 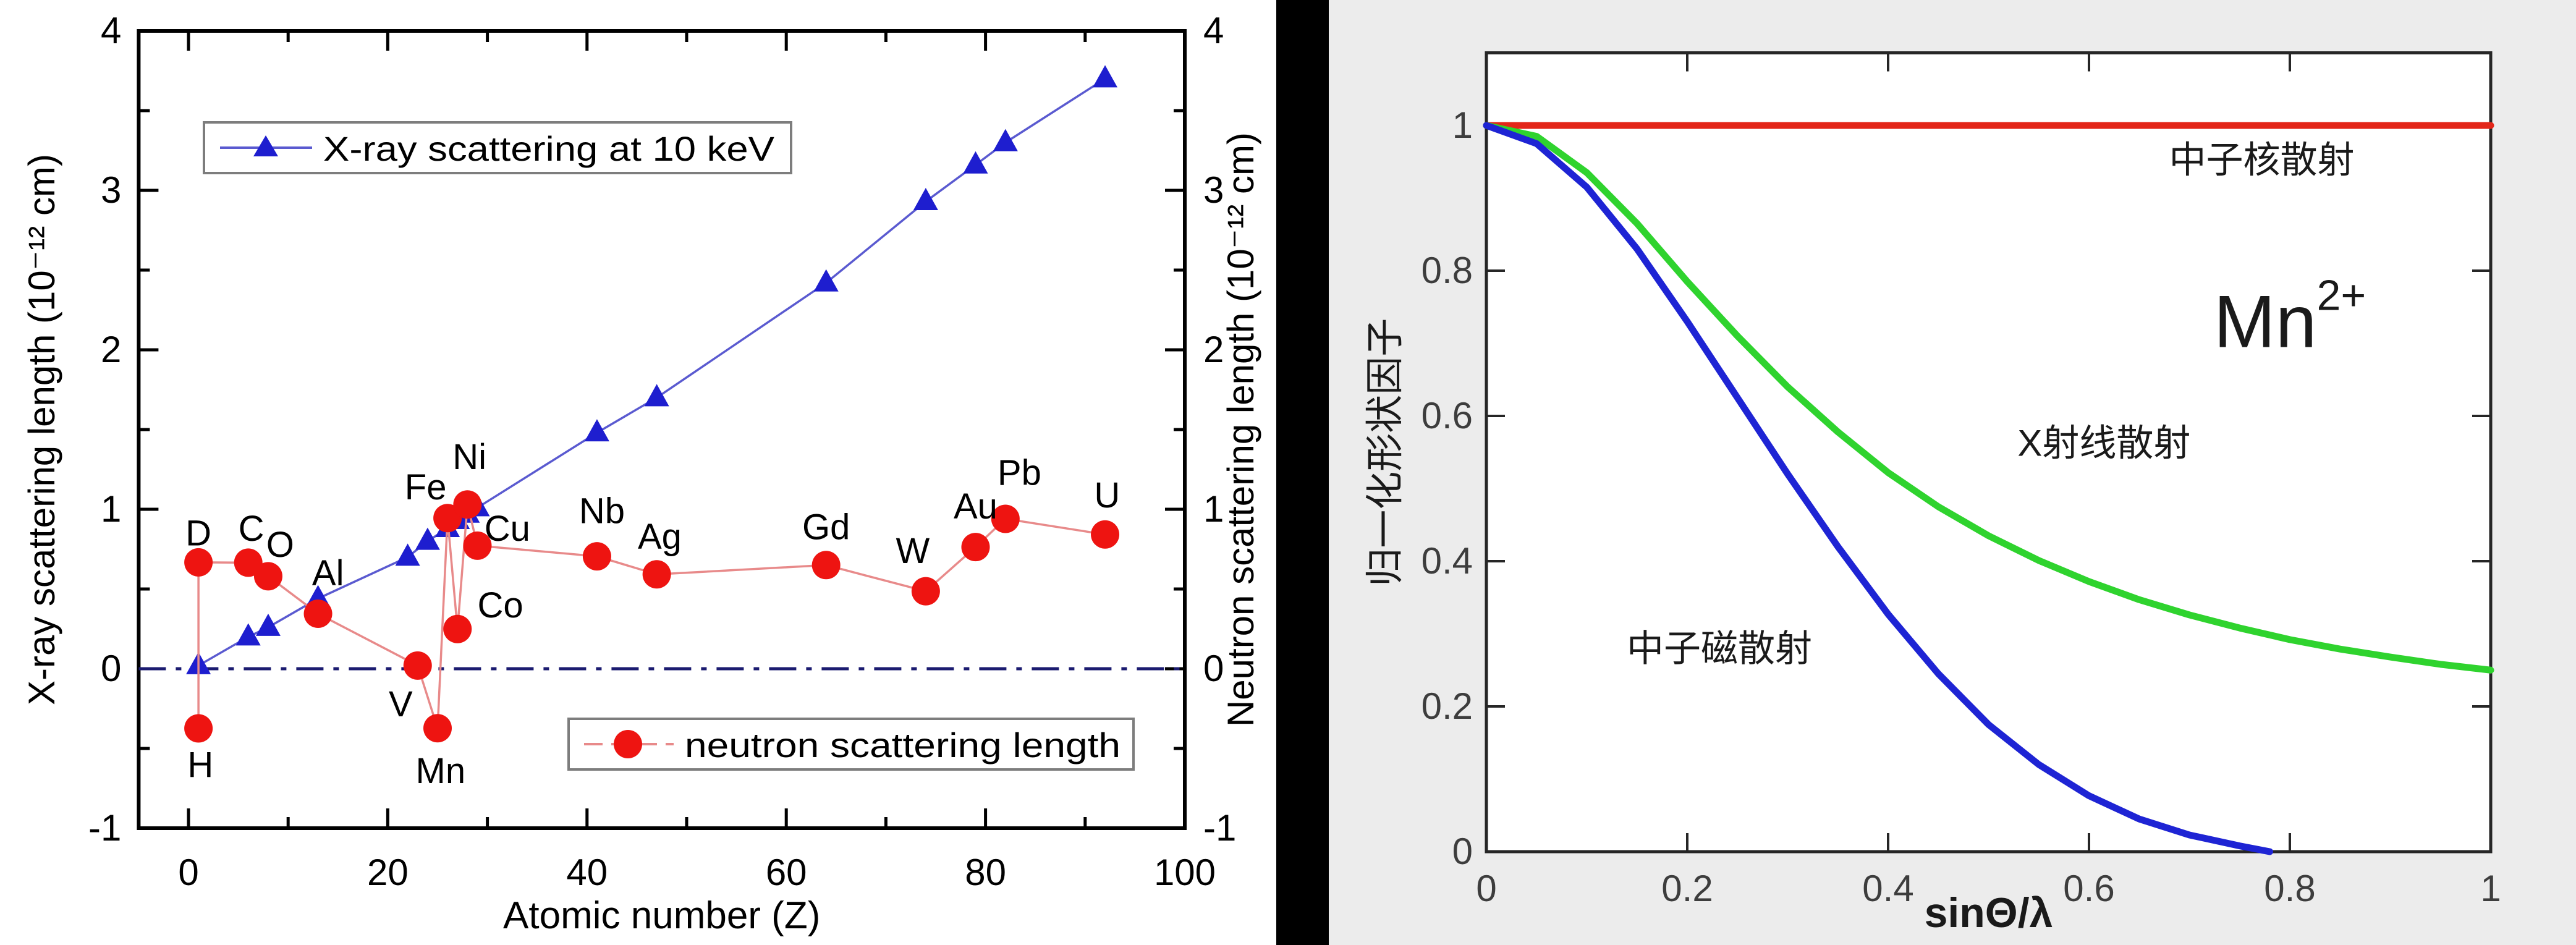 What do you see at coordinates (457, 629) in the screenshot?
I see `neutron-circle-marker-co` at bounding box center [457, 629].